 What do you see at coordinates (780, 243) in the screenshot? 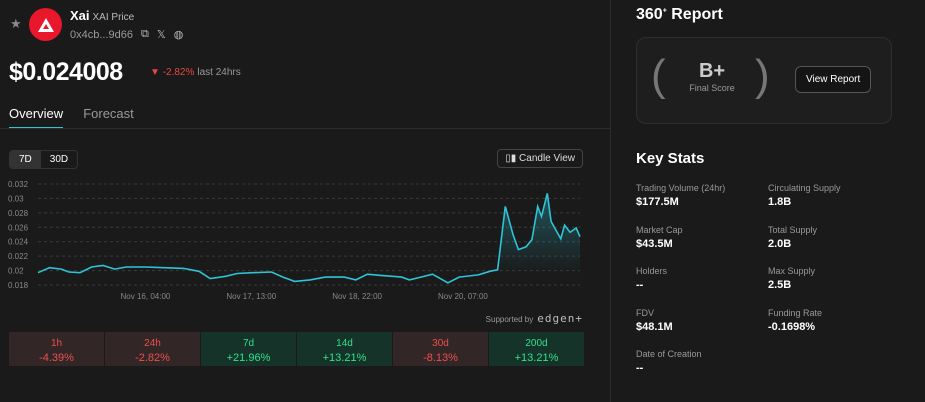
I see `stat-value: 2.0B` at bounding box center [780, 243].